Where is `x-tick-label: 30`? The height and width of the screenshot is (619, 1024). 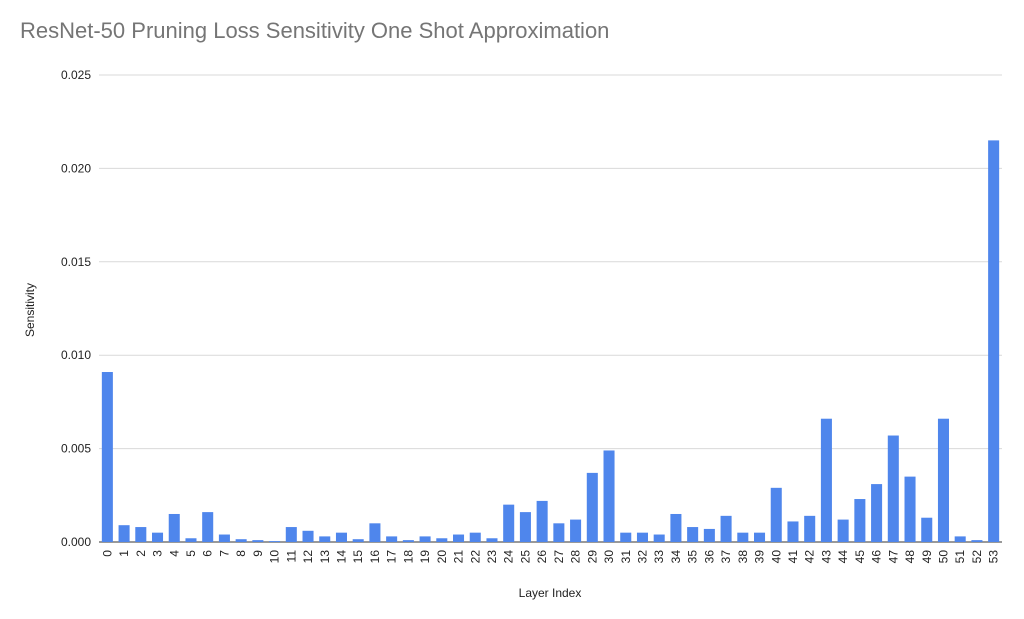 x-tick-label: 30 is located at coordinates (609, 557).